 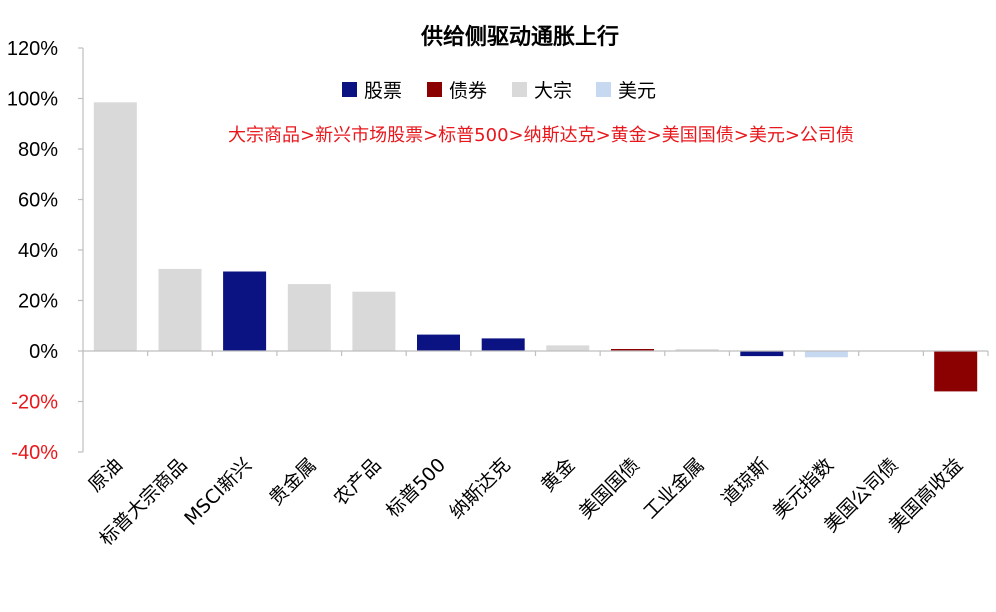 I want to click on x-tick-label: 美国国债, so click(x=609, y=488).